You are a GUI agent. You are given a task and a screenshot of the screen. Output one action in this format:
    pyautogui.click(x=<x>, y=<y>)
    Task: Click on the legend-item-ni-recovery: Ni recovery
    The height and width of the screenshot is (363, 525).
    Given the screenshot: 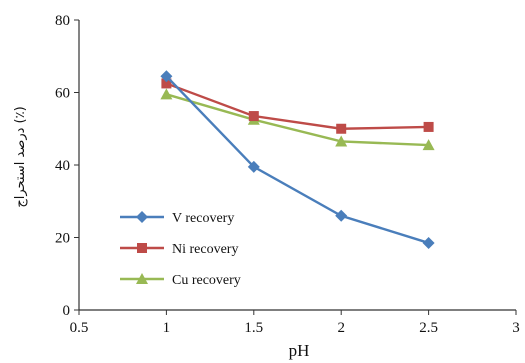 What is the action you would take?
    pyautogui.click(x=179, y=249)
    